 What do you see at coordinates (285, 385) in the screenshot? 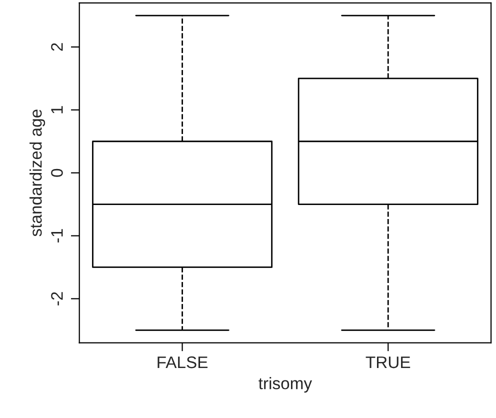
I see `x-axis-title: trisomy` at bounding box center [285, 385].